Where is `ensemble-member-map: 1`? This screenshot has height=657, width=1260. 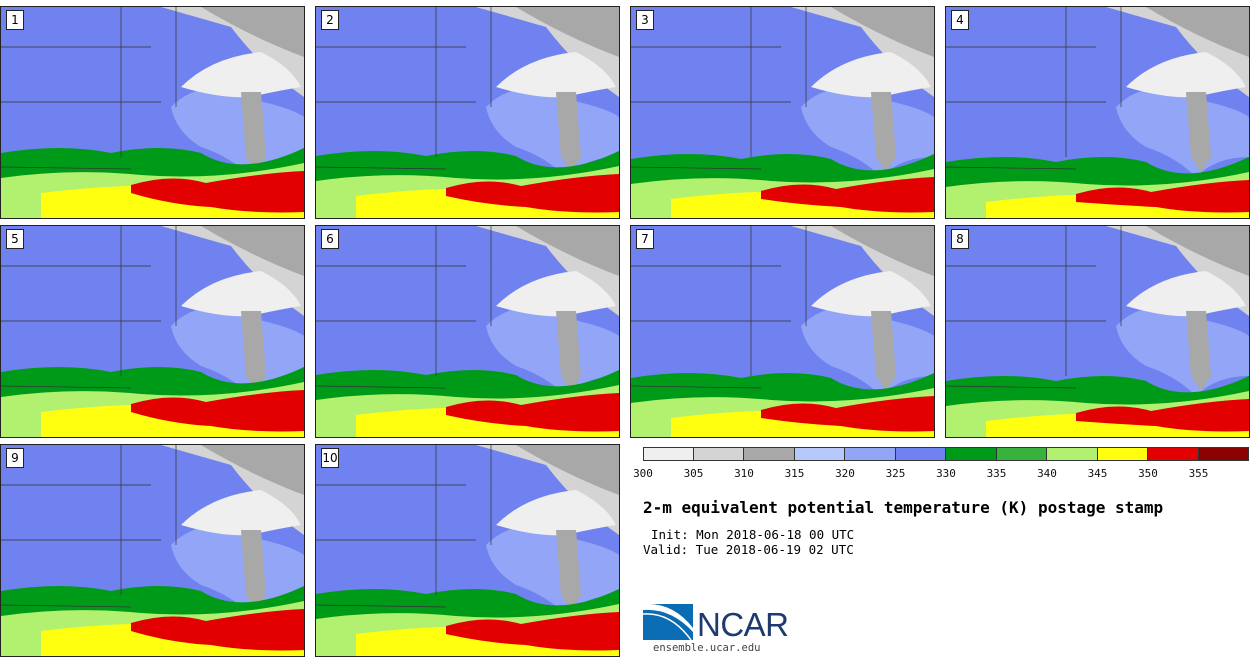 ensemble-member-map: 1 is located at coordinates (152, 112).